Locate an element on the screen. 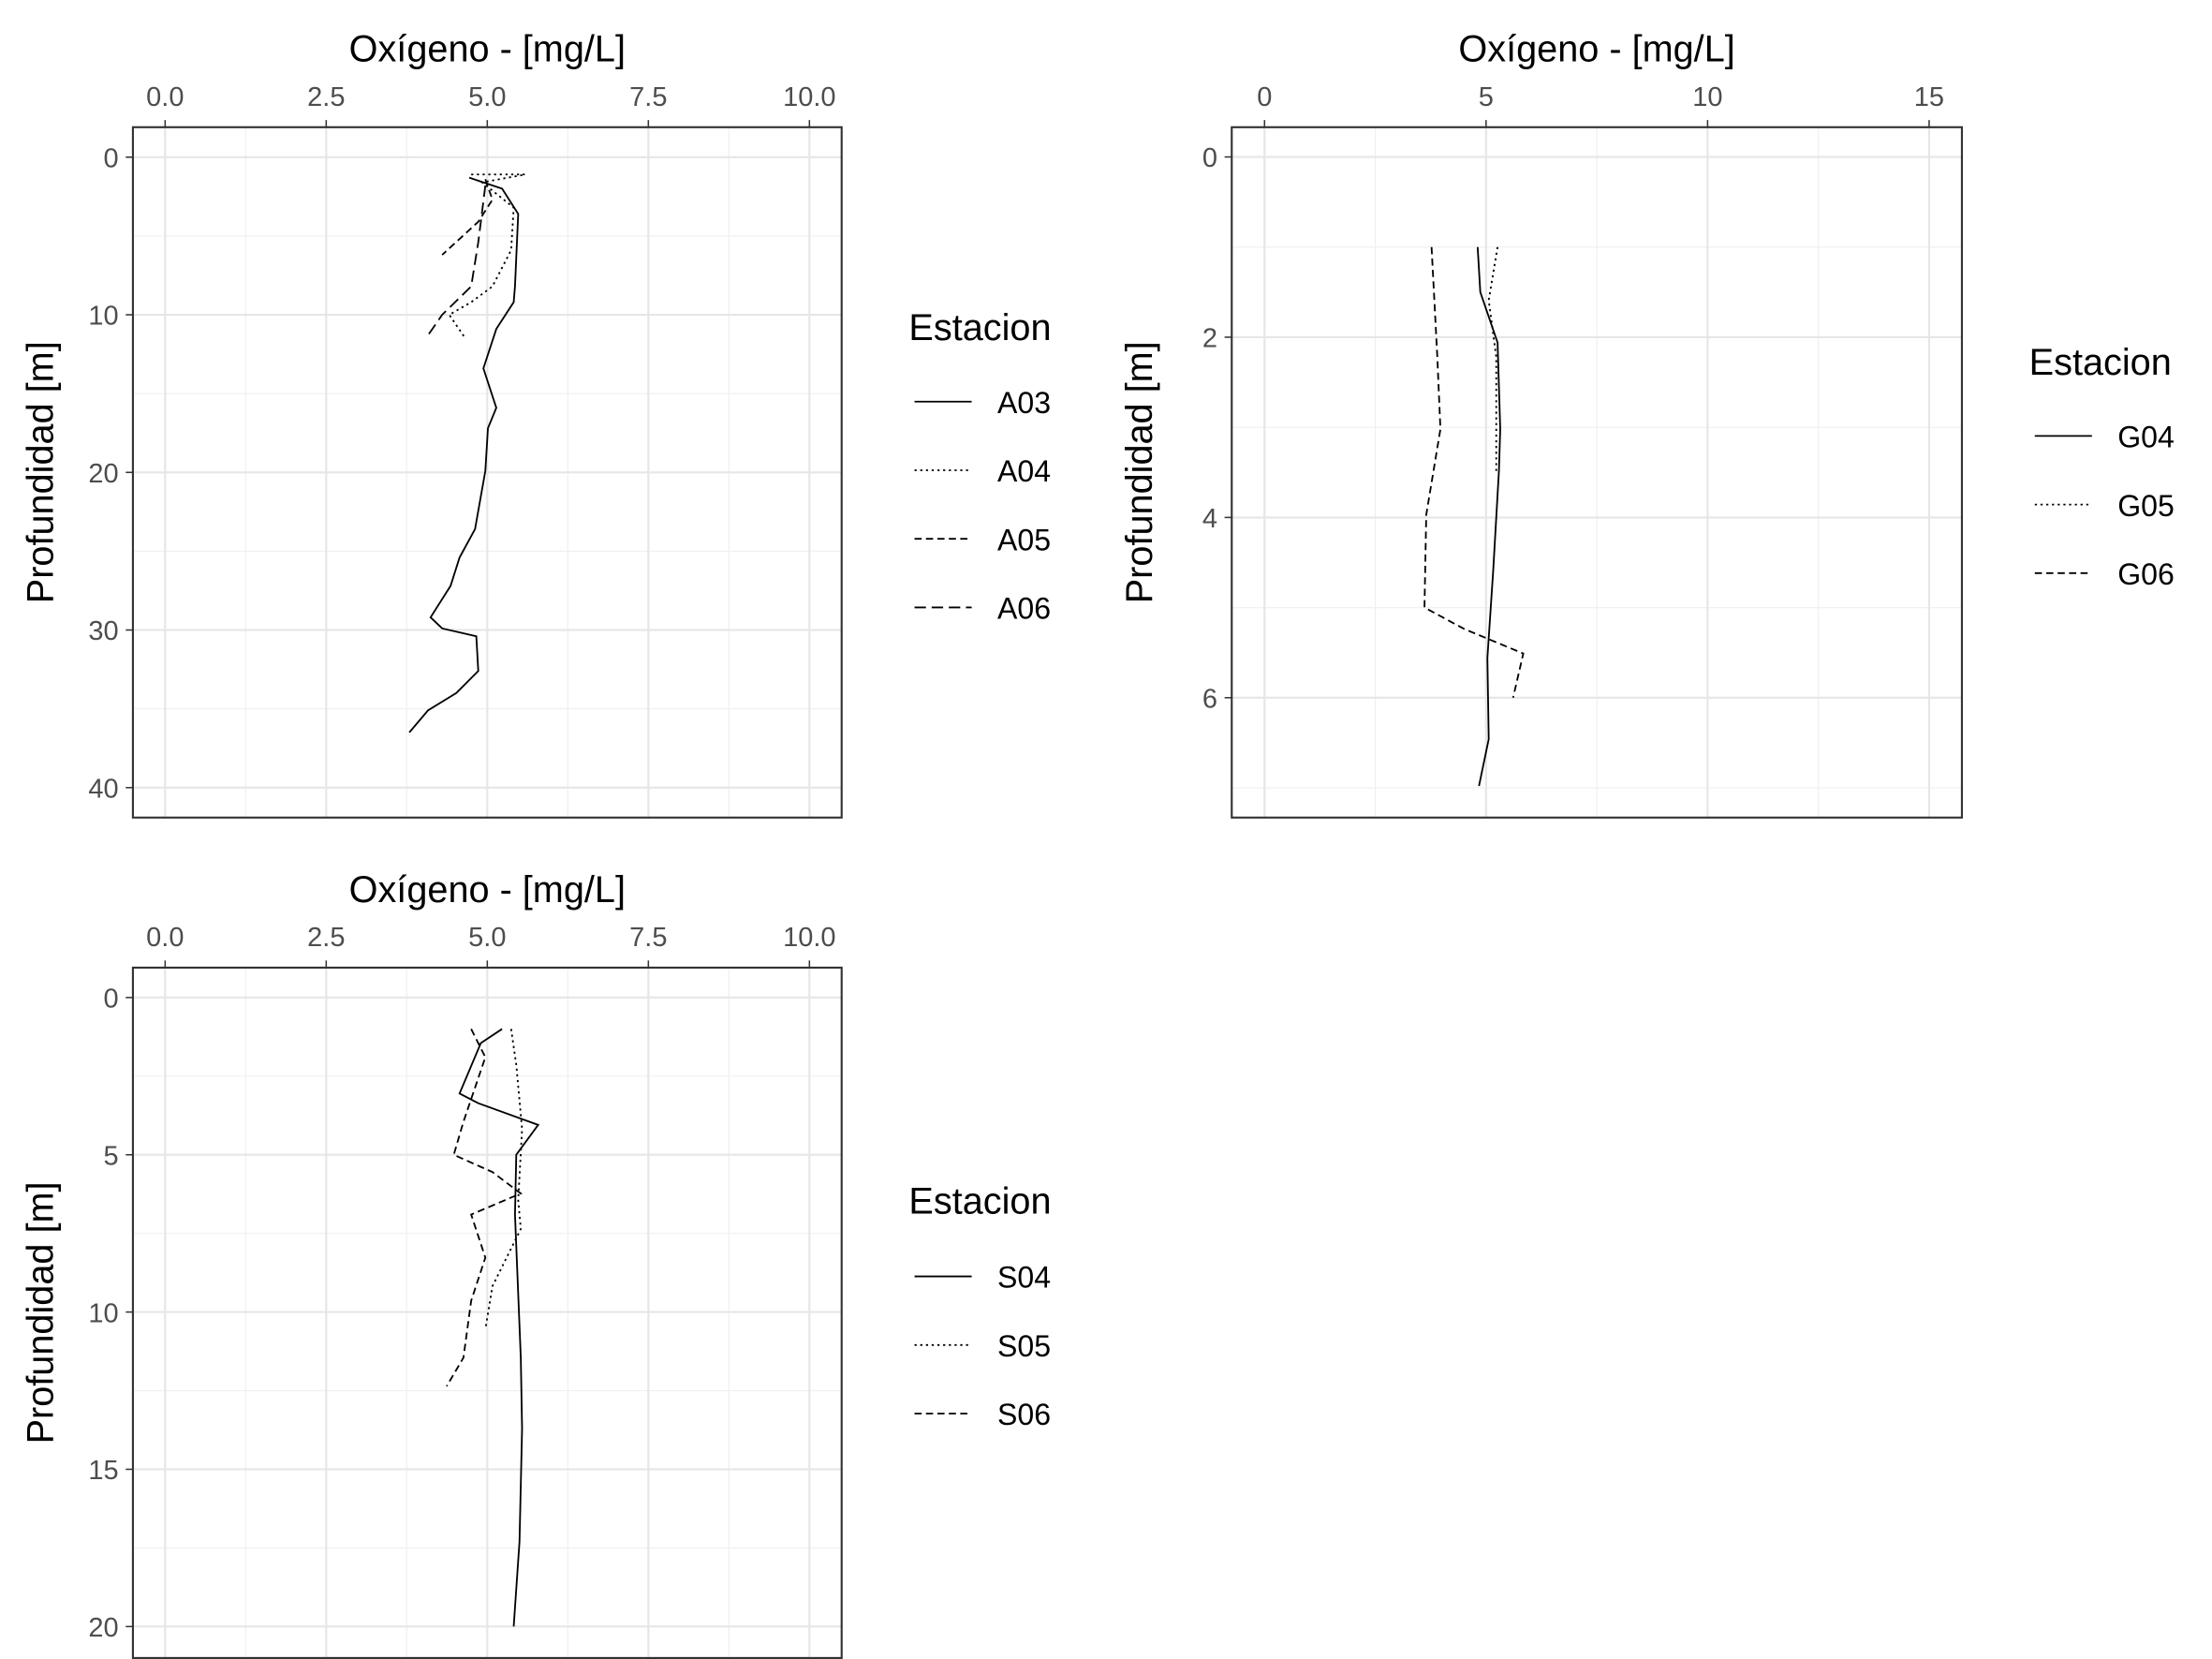 This screenshot has height=1659, width=2212. legend-label: G06 is located at coordinates (2146, 574).